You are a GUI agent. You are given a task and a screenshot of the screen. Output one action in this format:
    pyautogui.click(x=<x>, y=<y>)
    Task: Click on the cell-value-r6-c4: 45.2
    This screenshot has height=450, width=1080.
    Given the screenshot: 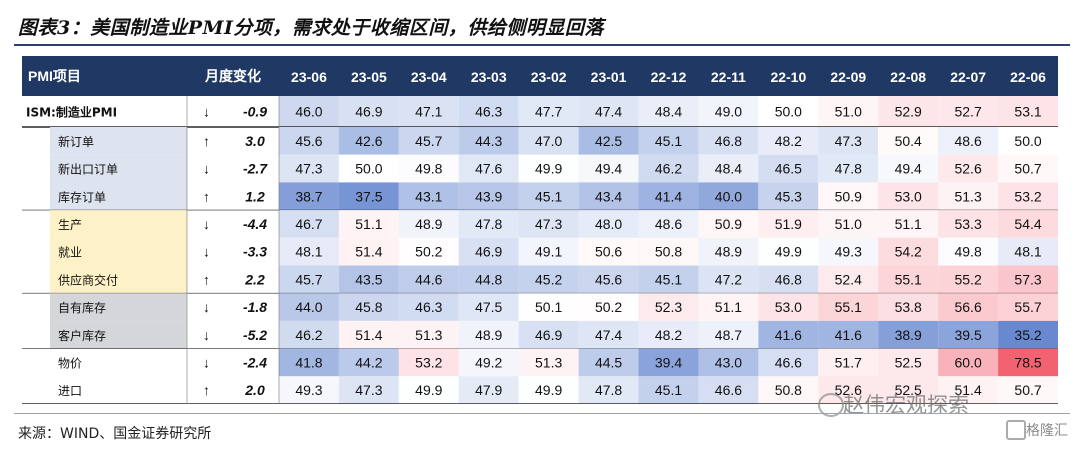 What is the action you would take?
    pyautogui.click(x=548, y=279)
    